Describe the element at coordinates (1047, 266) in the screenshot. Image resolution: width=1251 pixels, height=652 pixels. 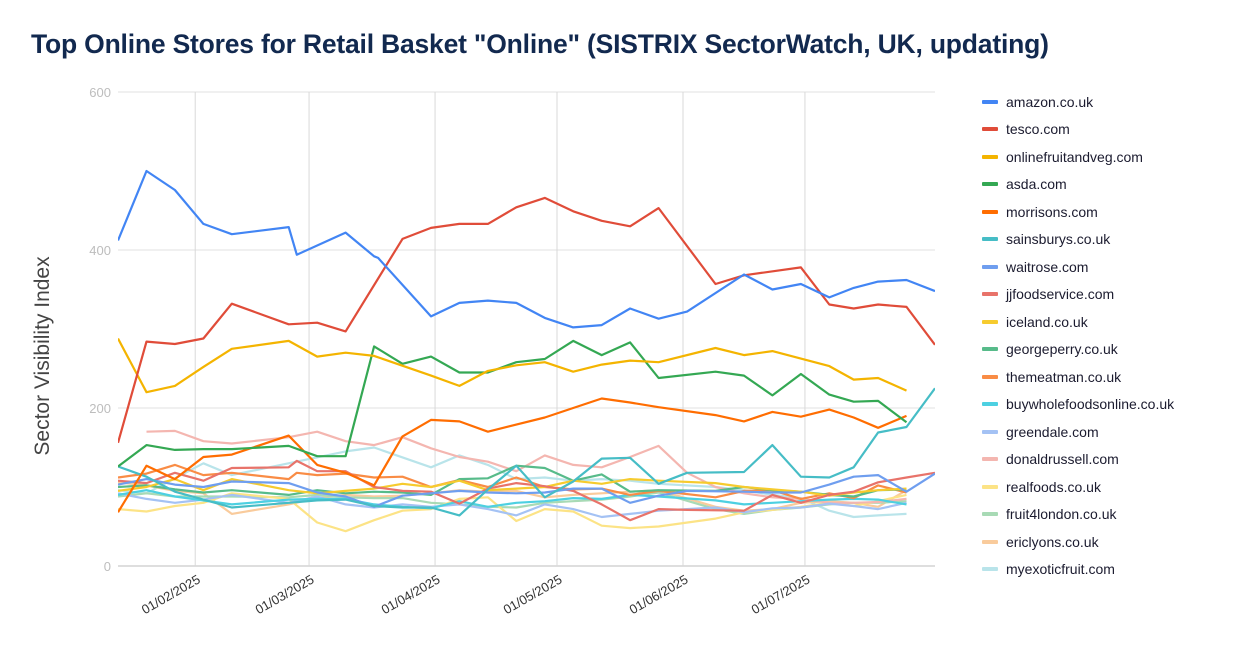
I see `legend-label: waitrose.com` at that location.